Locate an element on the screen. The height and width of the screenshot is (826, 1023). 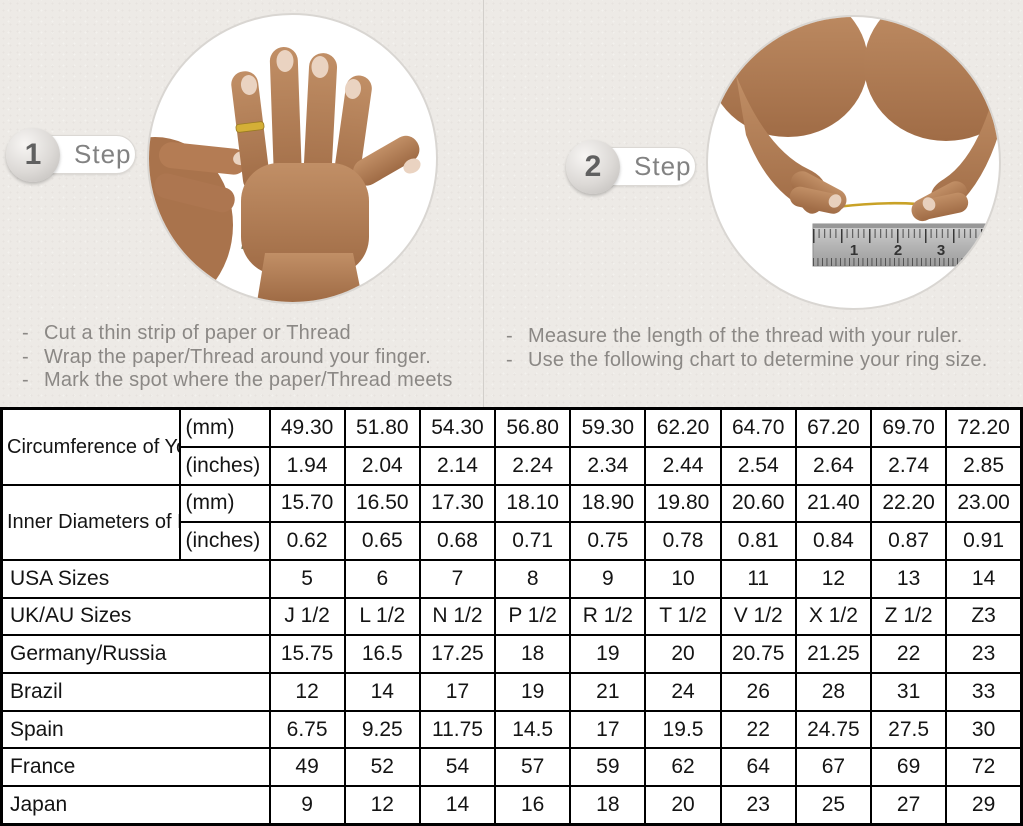
value-cell: Z3 is located at coordinates (984, 616).